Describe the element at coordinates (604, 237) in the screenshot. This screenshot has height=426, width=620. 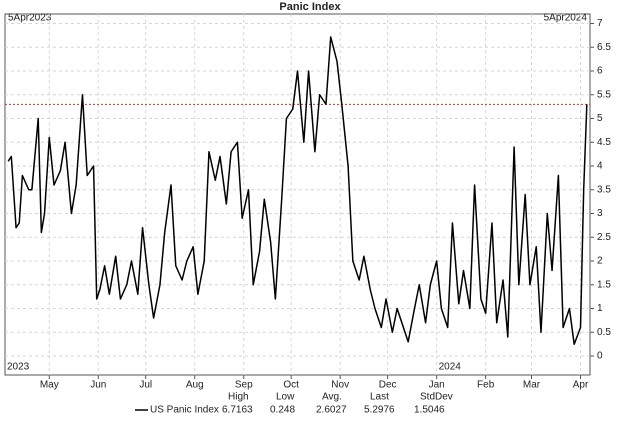
I see `y-tick-label: 2.5` at that location.